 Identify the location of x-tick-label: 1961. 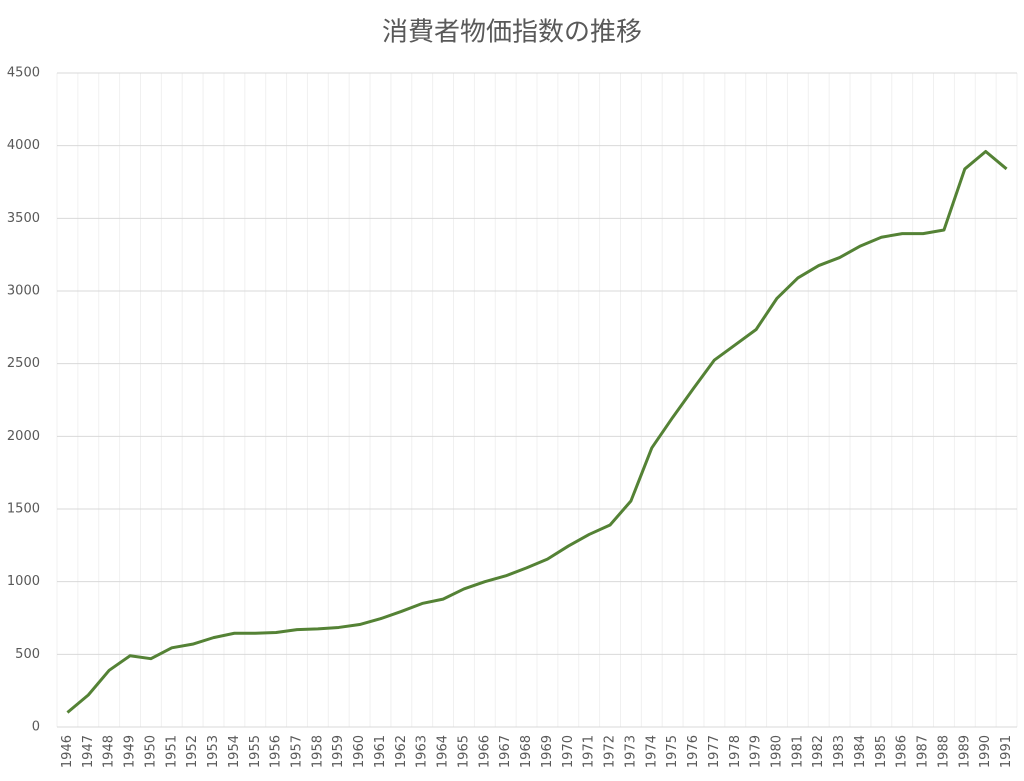
(380, 751).